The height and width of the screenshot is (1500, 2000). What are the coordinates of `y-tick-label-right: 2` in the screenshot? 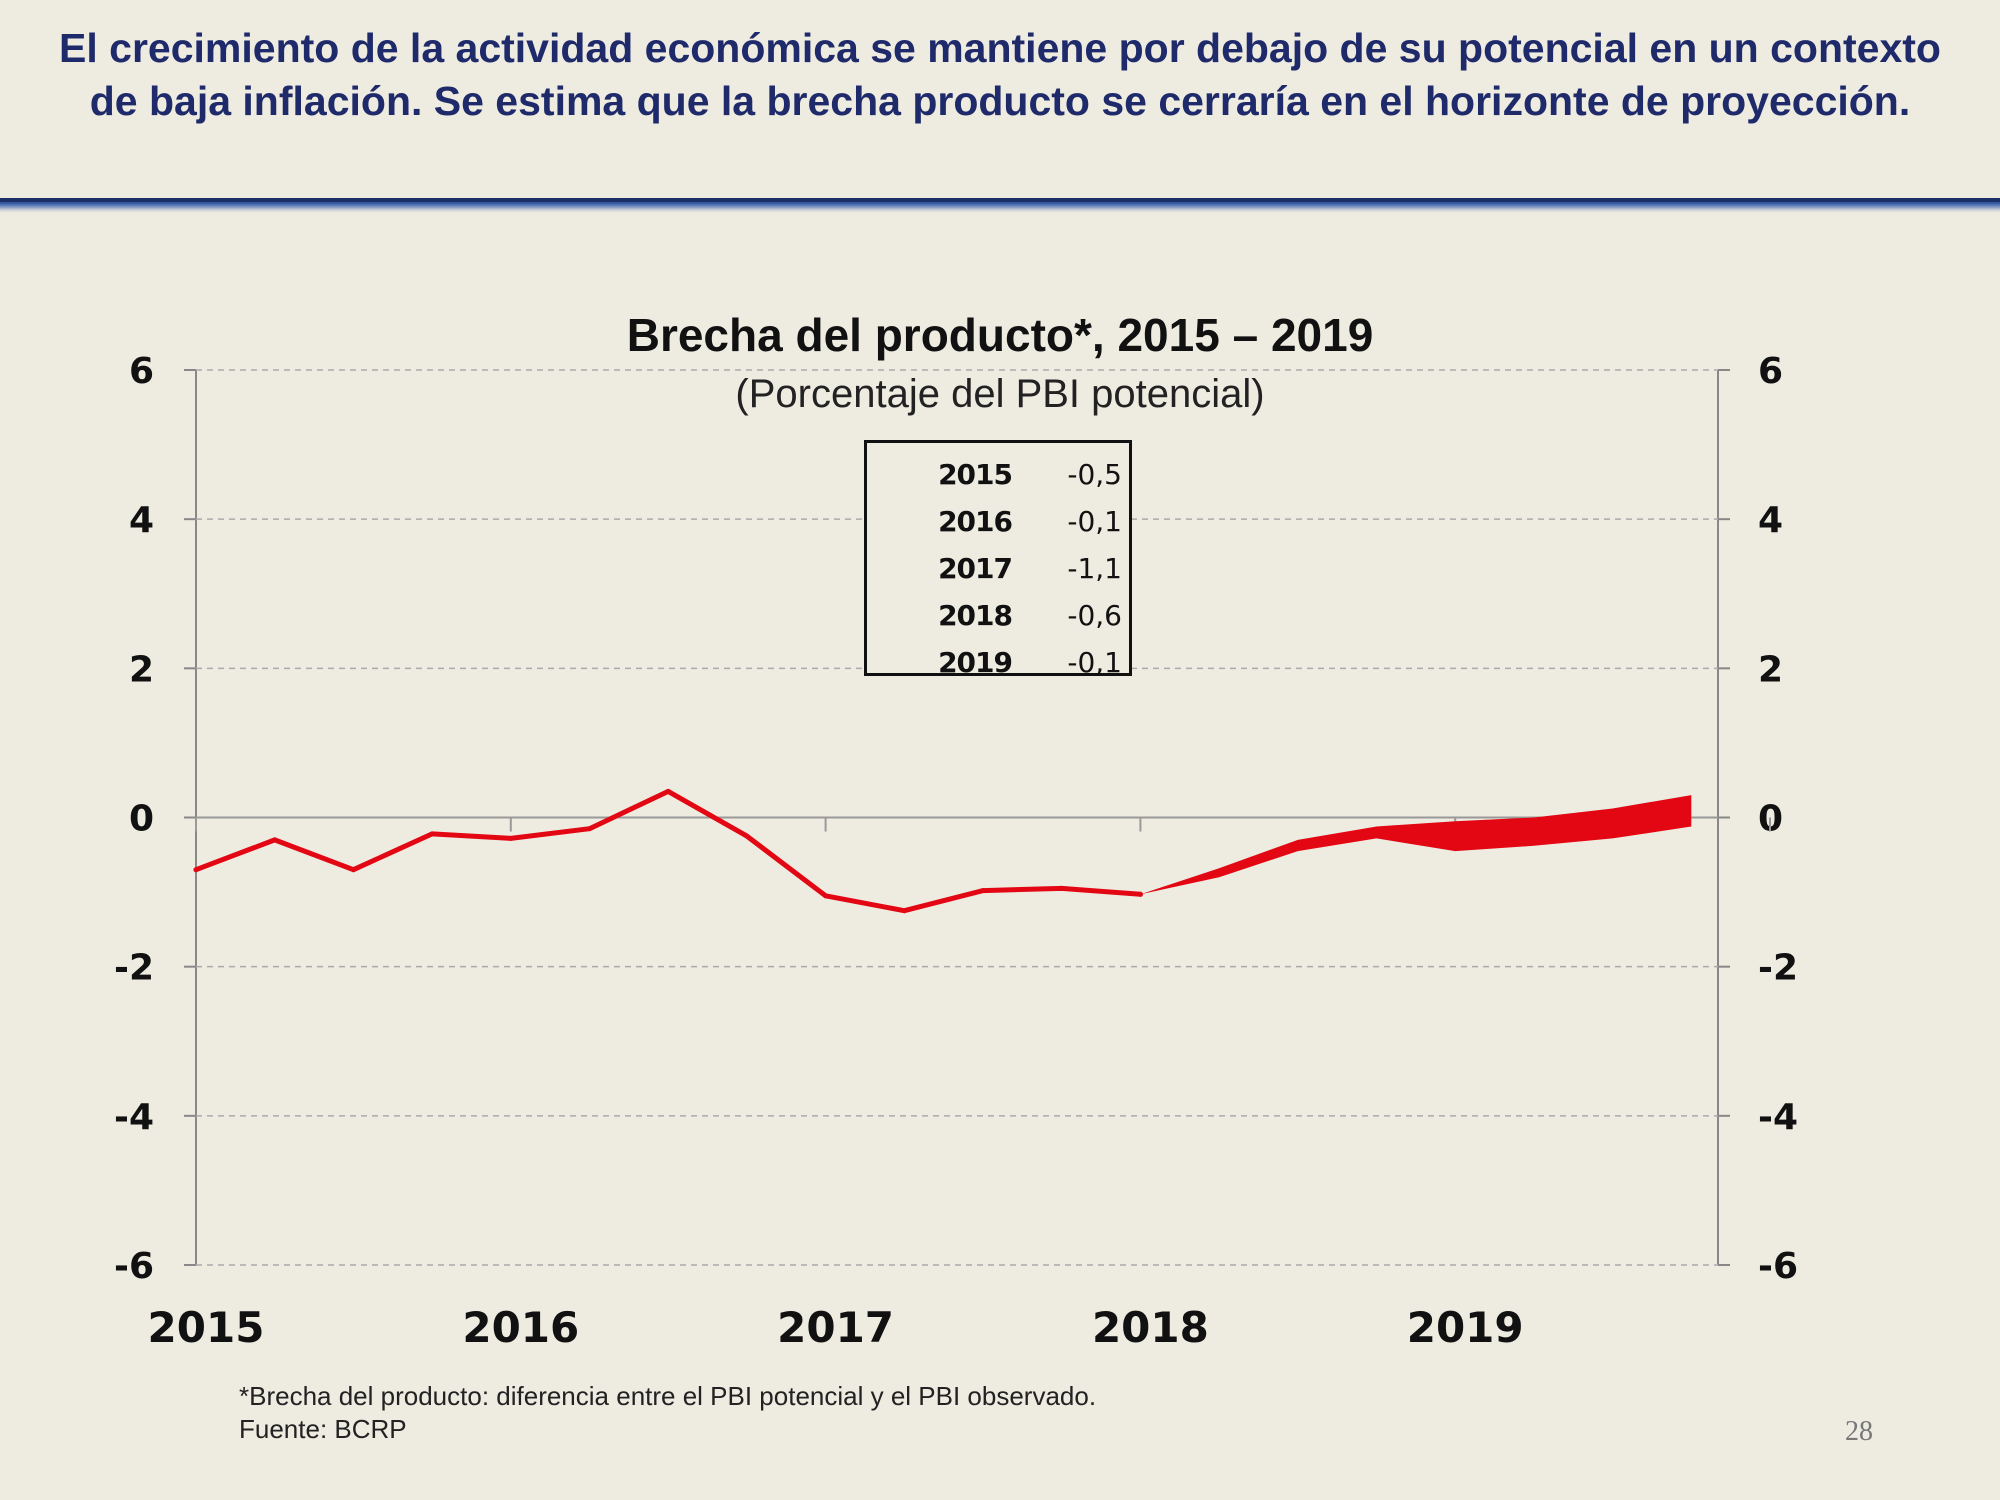 It's located at (1770, 669).